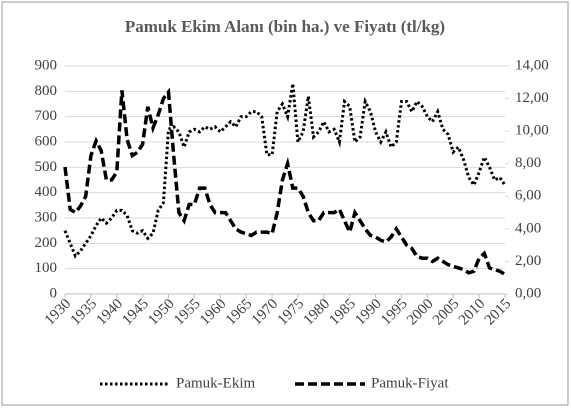 The height and width of the screenshot is (408, 571). I want to click on y2-tick-label: 0,00, so click(528, 293).